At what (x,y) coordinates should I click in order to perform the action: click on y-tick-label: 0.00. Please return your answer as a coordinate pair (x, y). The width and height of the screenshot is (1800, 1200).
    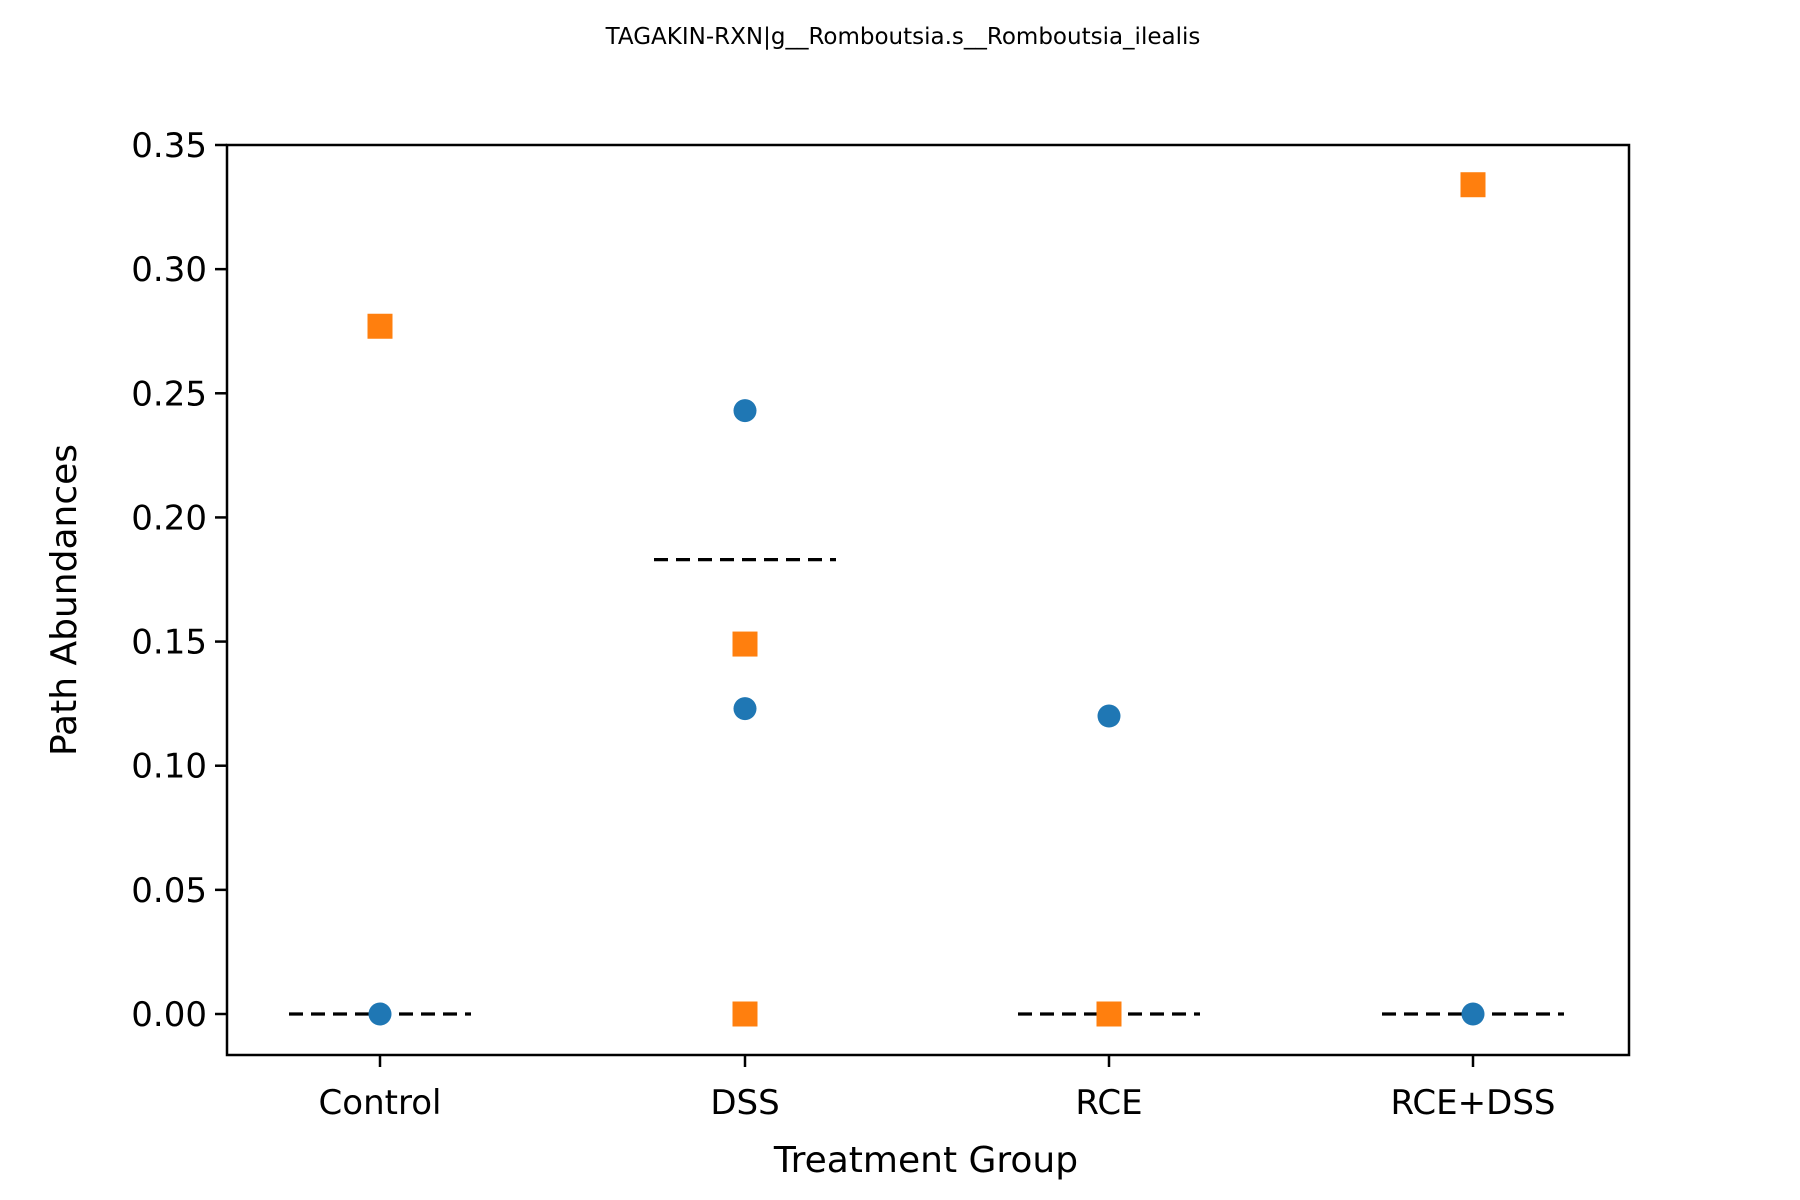
    Looking at the image, I should click on (169, 1015).